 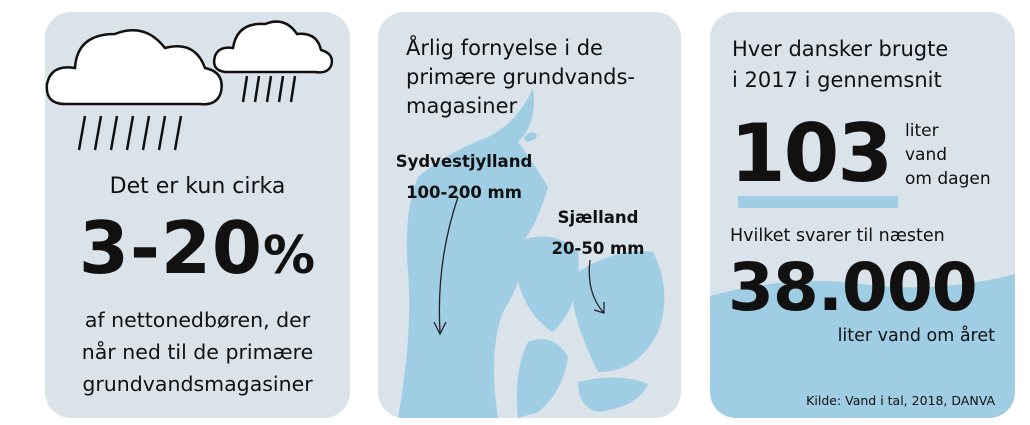 What do you see at coordinates (916, 336) in the screenshot?
I see `yearly-unit: liter vand om året` at bounding box center [916, 336].